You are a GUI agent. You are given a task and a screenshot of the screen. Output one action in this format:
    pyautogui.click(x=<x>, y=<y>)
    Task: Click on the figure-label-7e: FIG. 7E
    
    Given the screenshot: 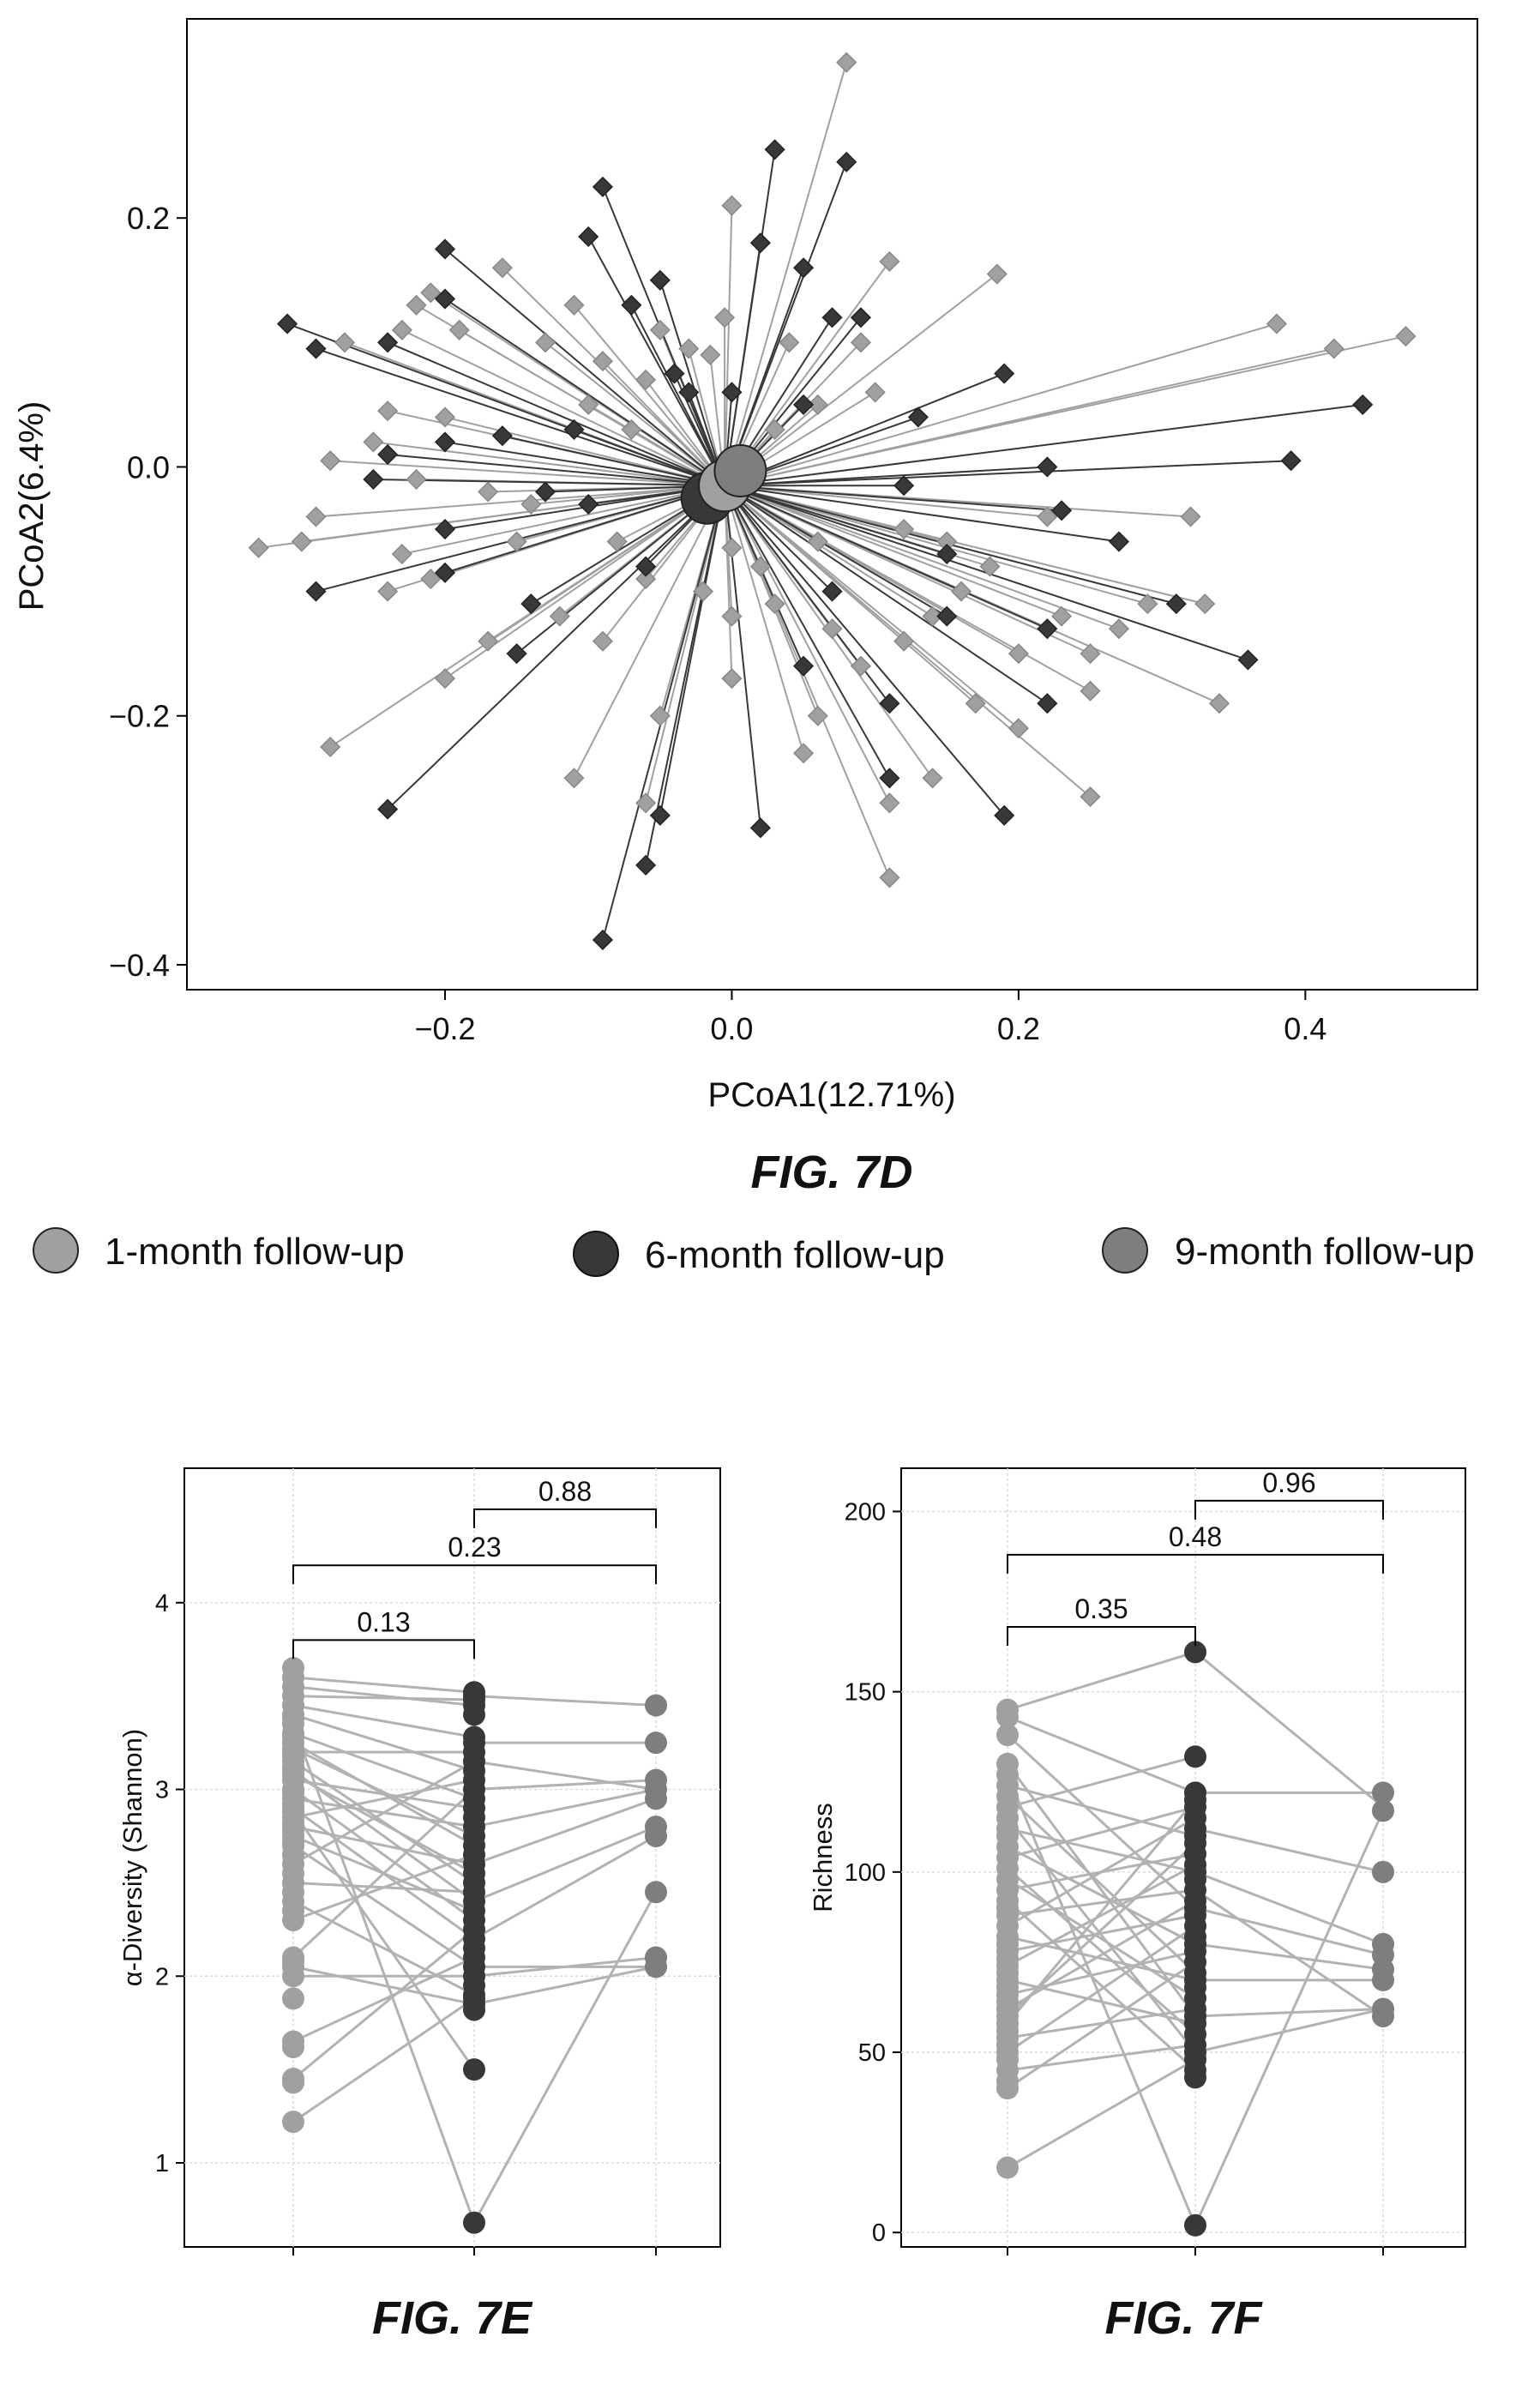 What is the action you would take?
    pyautogui.click(x=452, y=2318)
    